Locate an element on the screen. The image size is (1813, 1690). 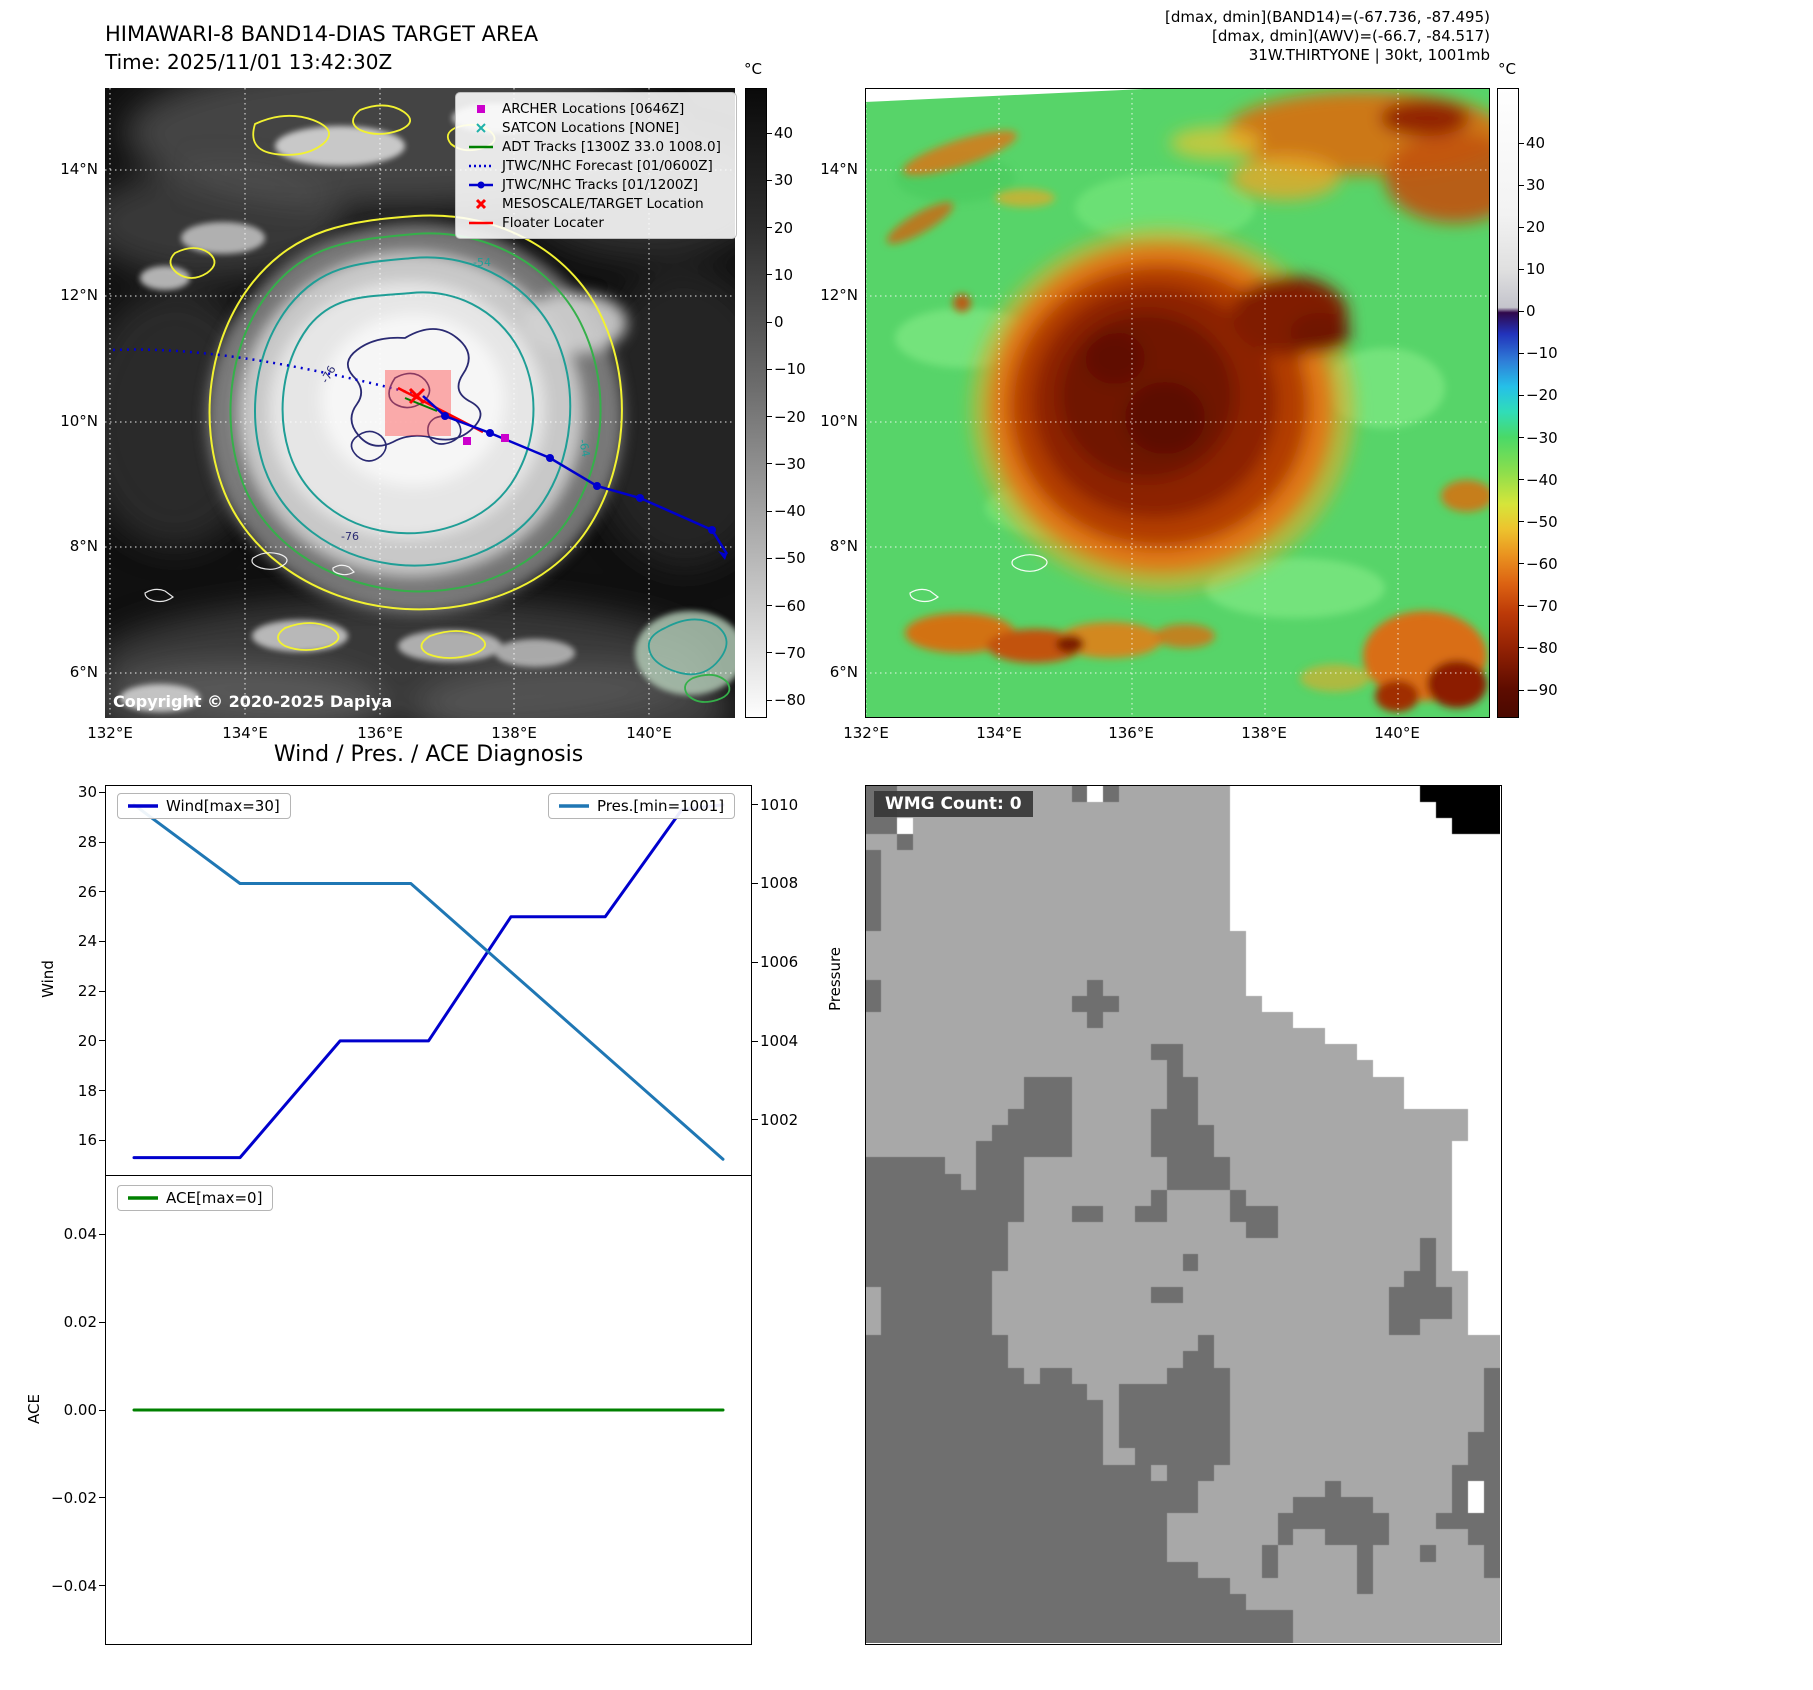
storm-cloud-mass is located at coordinates (417, 418).